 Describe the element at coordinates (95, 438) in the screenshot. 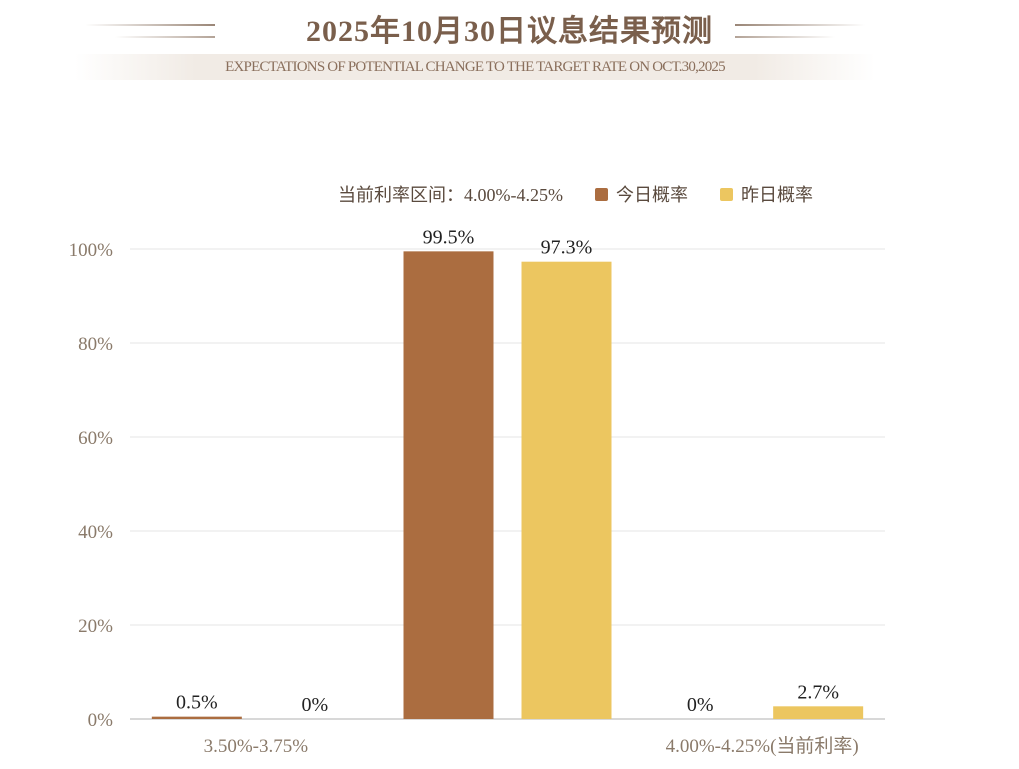

I see `y-tick-label: 60%` at that location.